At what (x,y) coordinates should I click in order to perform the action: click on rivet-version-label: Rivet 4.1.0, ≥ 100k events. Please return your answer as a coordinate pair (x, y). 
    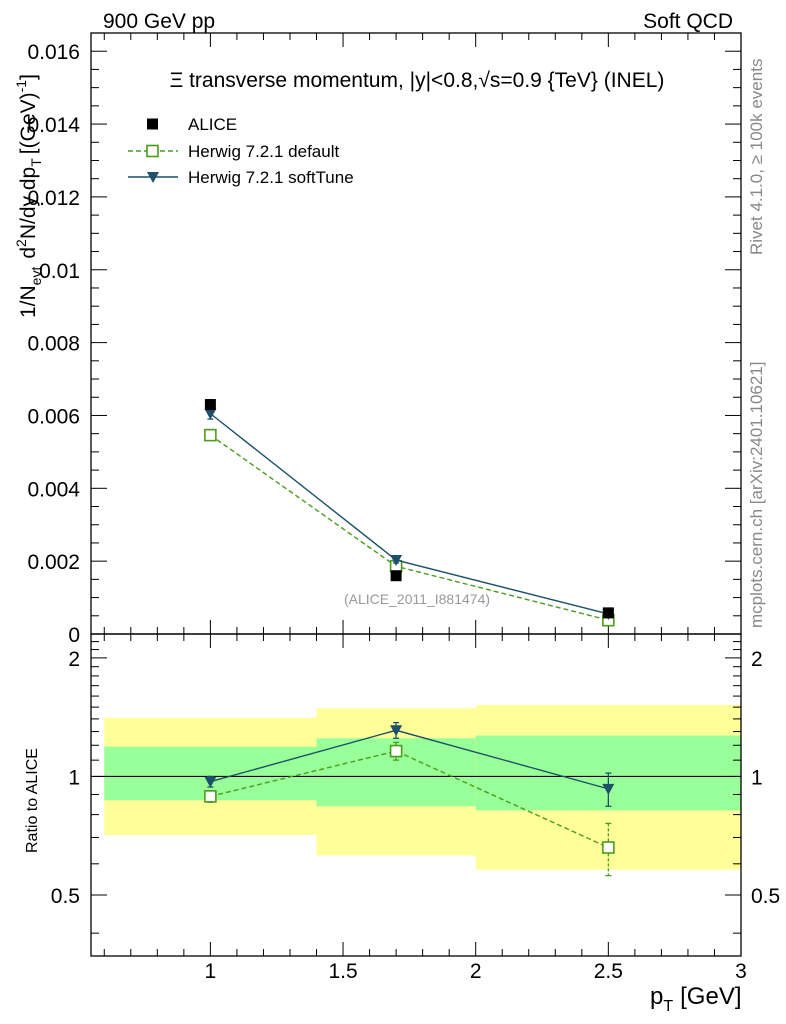
    Looking at the image, I should click on (756, 157).